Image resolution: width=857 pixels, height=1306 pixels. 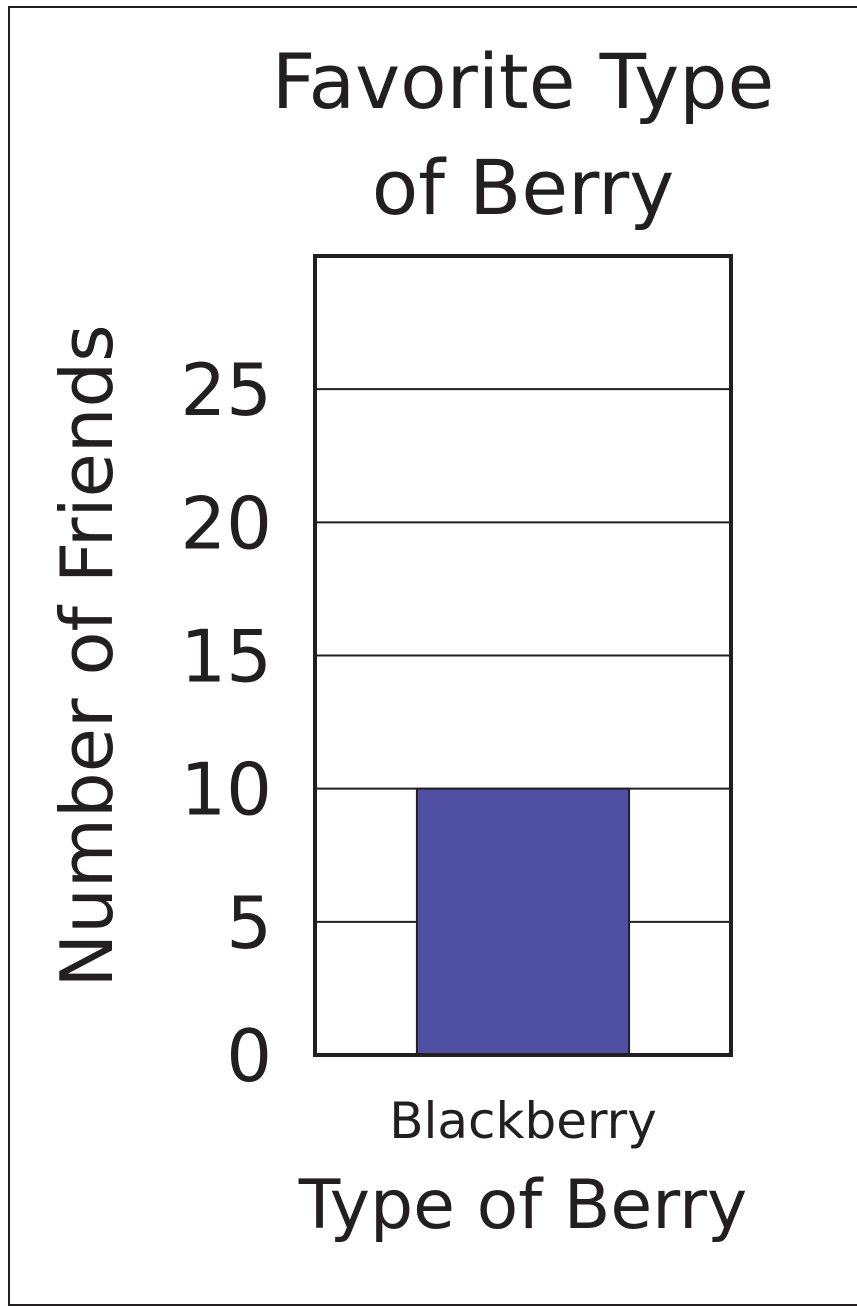 What do you see at coordinates (226, 723) in the screenshot?
I see `y-tick-labels: 0 5 10 15 20 25` at bounding box center [226, 723].